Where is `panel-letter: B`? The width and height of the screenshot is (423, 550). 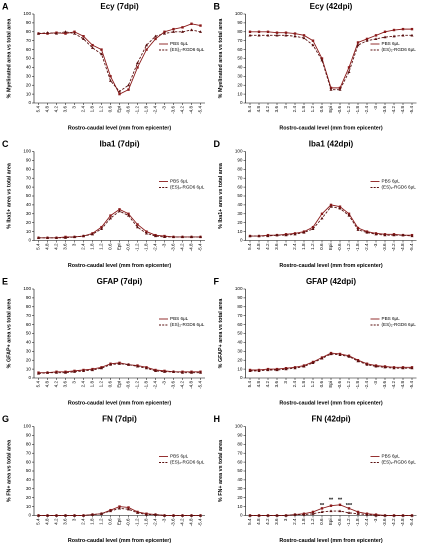
panel-letter: B is located at coordinates (217, 6).